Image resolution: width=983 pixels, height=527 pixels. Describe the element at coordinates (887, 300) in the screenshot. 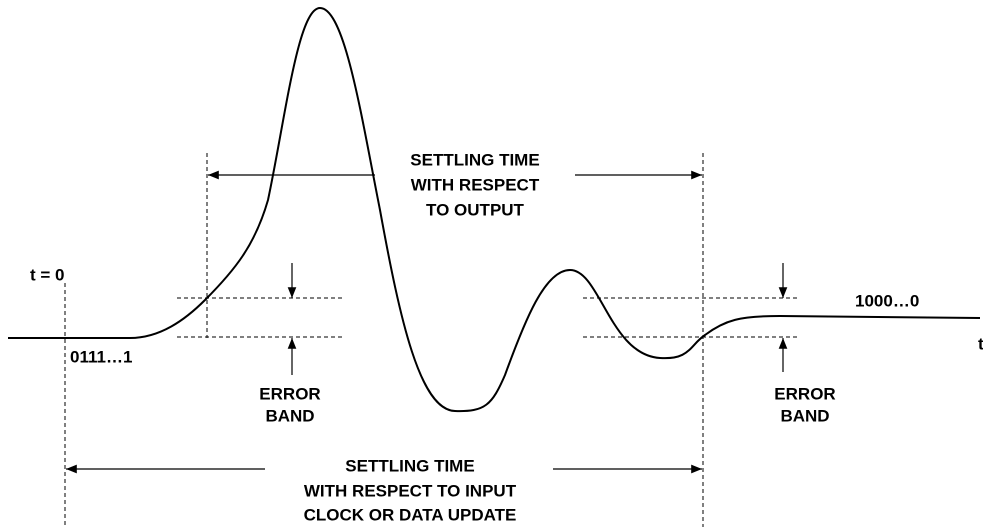

I see `end-code: 1000…0` at that location.